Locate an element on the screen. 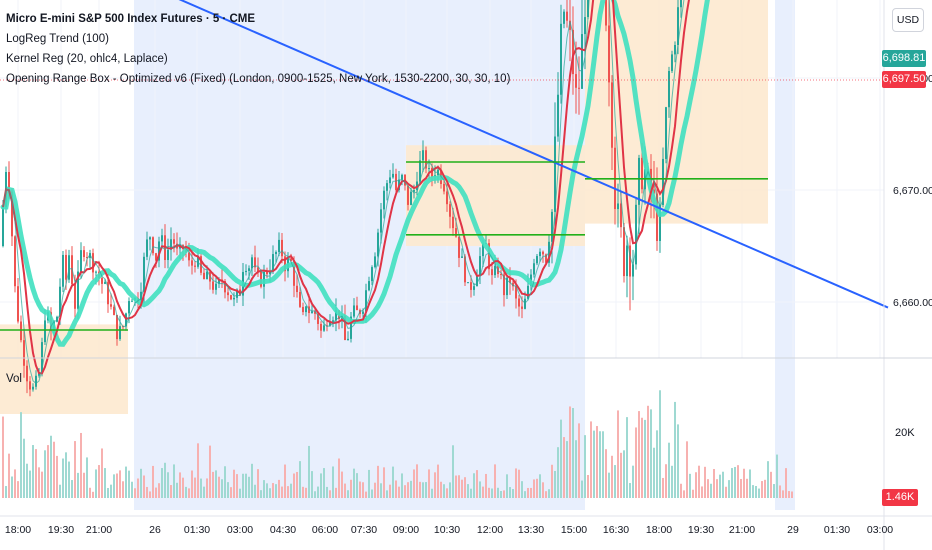 This screenshot has width=932, height=550. volume-label: Vol is located at coordinates (14, 379).